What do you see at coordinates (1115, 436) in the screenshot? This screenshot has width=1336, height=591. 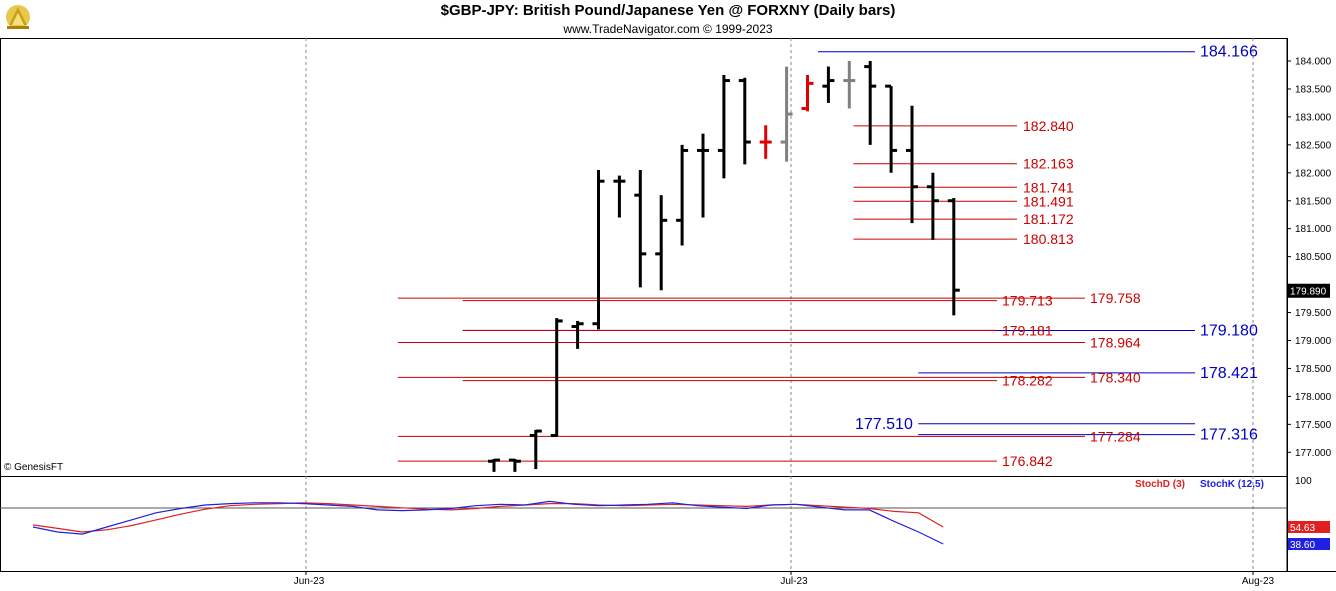 I see `level-label: 177.284` at bounding box center [1115, 436].